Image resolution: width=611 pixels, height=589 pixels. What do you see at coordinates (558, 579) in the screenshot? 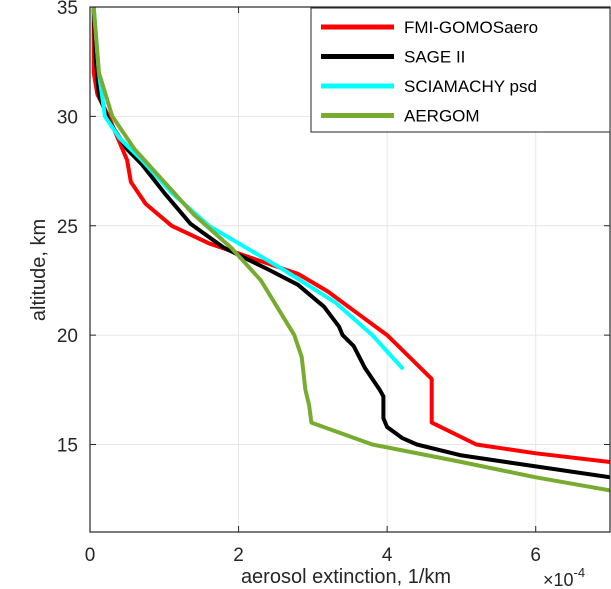
I see `x-exponent-base: ×10` at bounding box center [558, 579].